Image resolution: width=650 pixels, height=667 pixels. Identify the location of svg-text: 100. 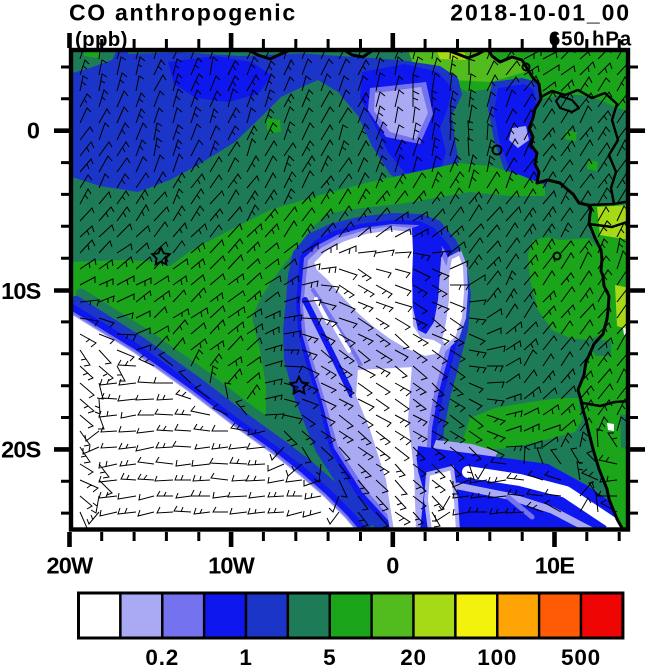
(497, 656).